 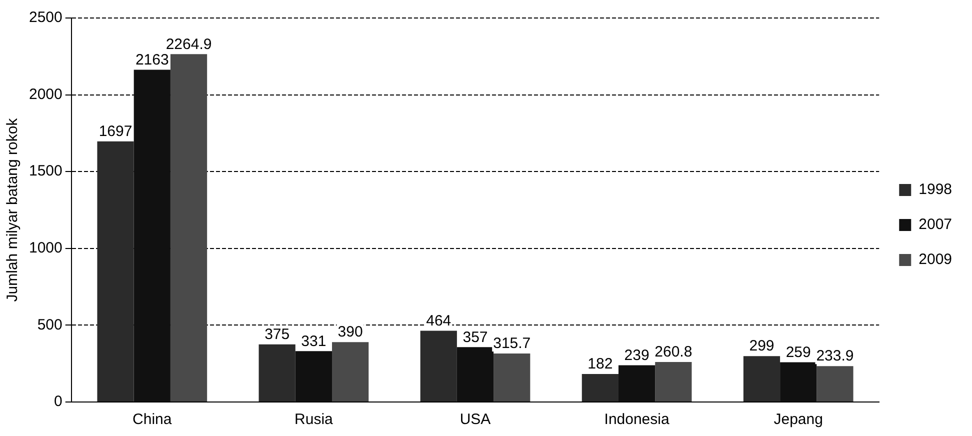 I want to click on x-tick-label: Rusia, so click(x=314, y=419).